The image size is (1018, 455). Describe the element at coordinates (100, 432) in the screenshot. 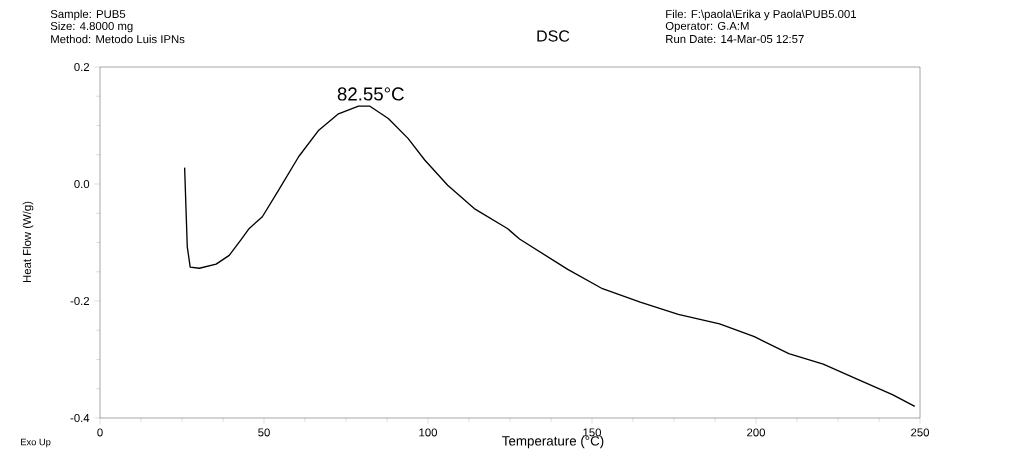

I see `x-tick-label: 0` at that location.